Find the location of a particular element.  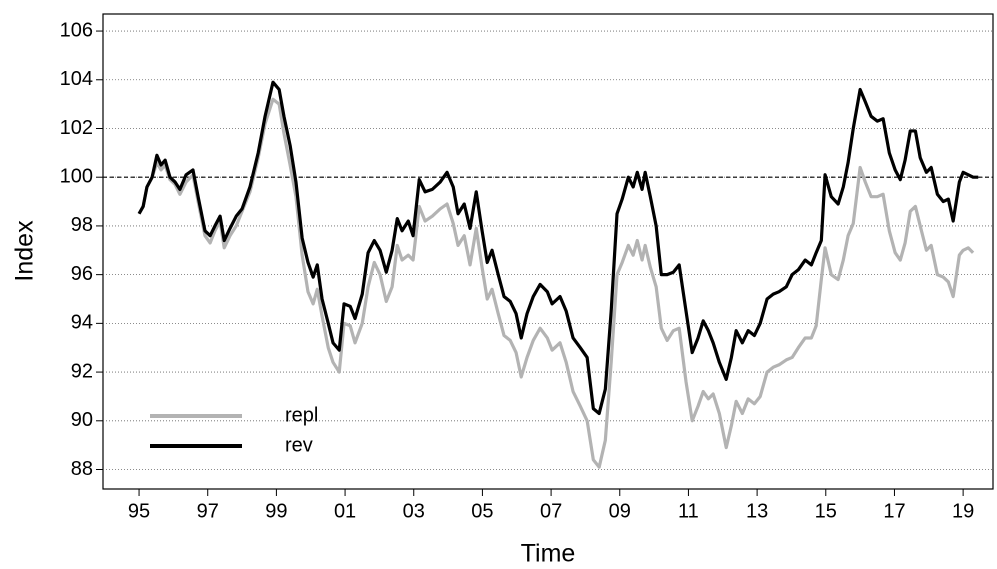

legend-label: rev is located at coordinates (299, 445).